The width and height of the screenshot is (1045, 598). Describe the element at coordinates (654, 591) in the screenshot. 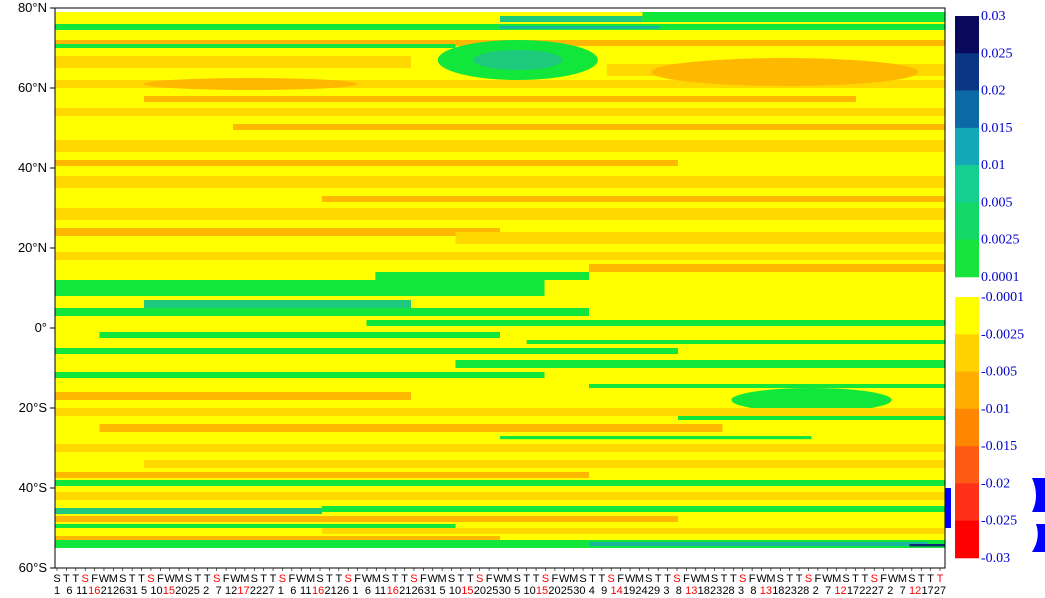

I see `x-day-number: 29` at that location.